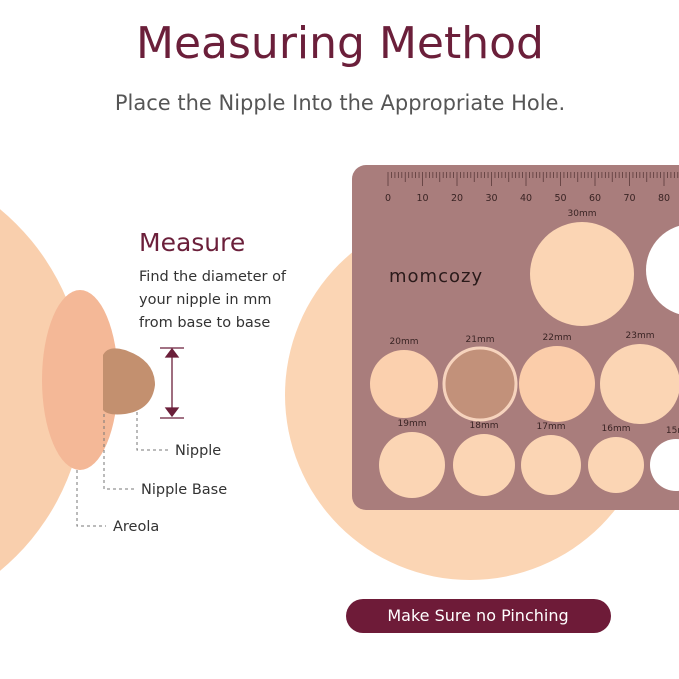  Describe the element at coordinates (560, 198) in the screenshot. I see `ruler-number: 50` at that location.